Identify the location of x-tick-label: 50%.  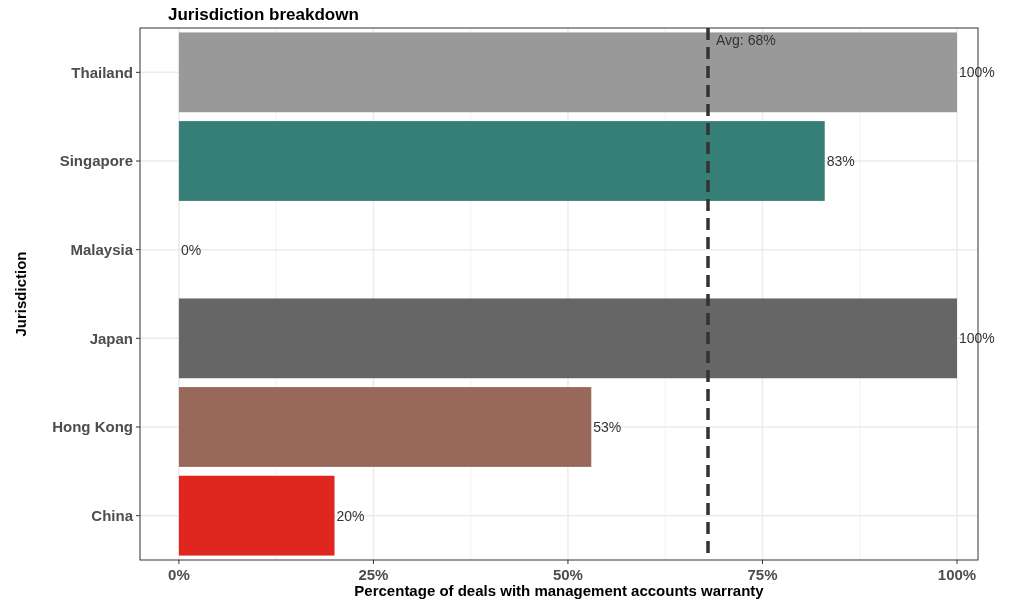
(567, 574).